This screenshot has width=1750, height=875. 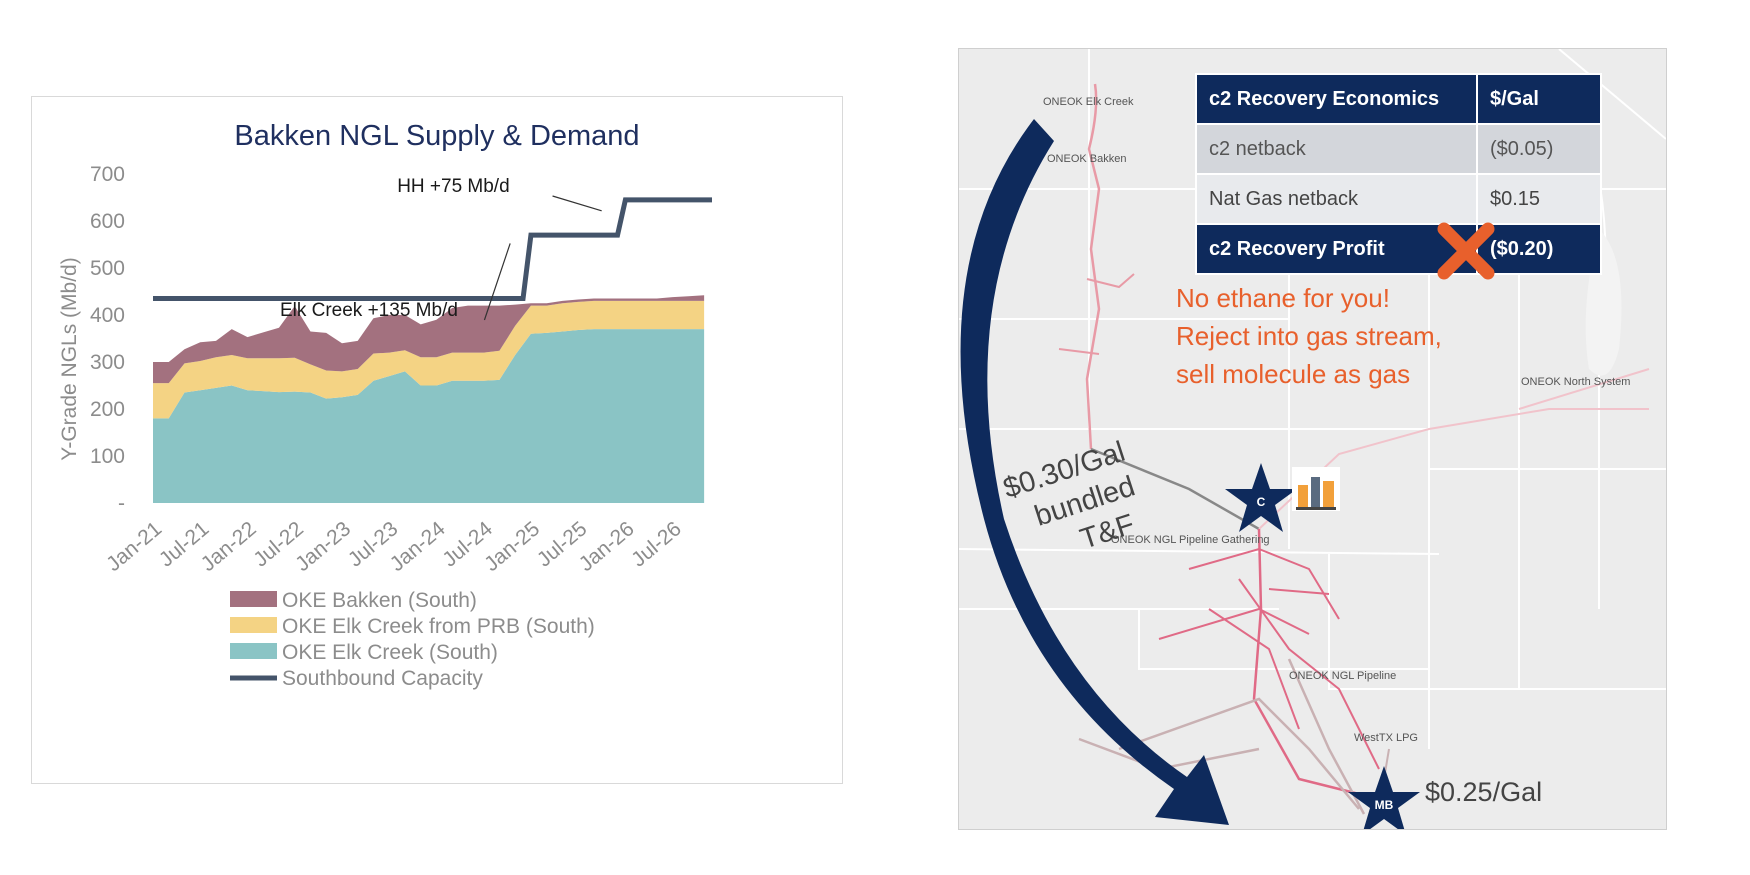 What do you see at coordinates (1386, 738) in the screenshot?
I see `map-label-westtx: WestTX LPG` at bounding box center [1386, 738].